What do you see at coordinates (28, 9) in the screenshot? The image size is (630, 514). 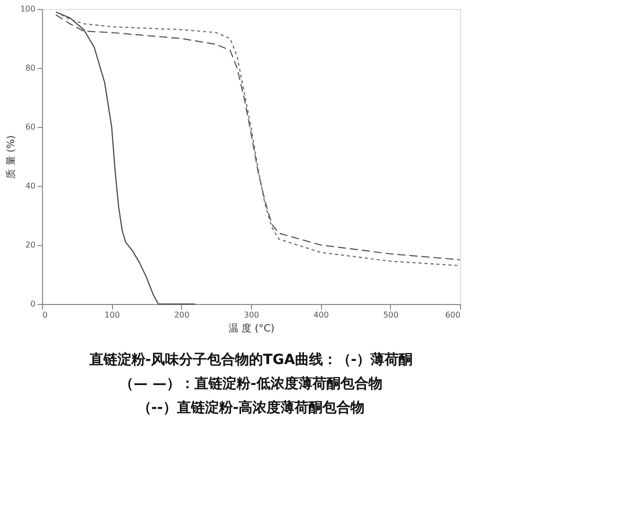 I see `y-tick-label: 100` at bounding box center [28, 9].